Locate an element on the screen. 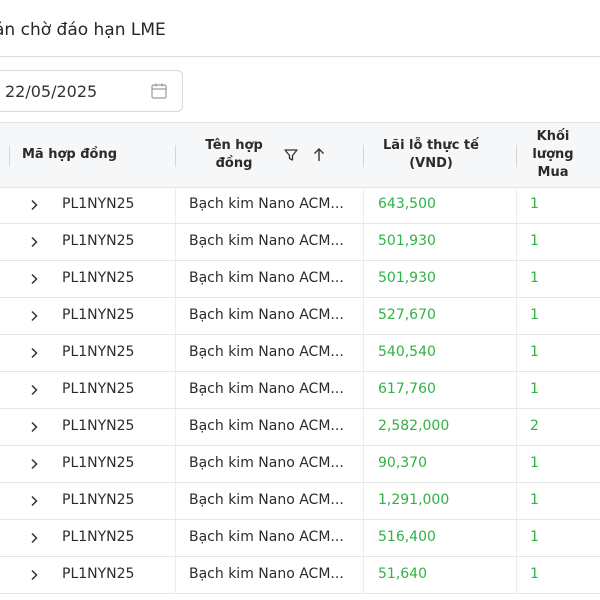 This screenshot has height=600, width=600. realized-pnl-cell: 90,370 is located at coordinates (402, 463).